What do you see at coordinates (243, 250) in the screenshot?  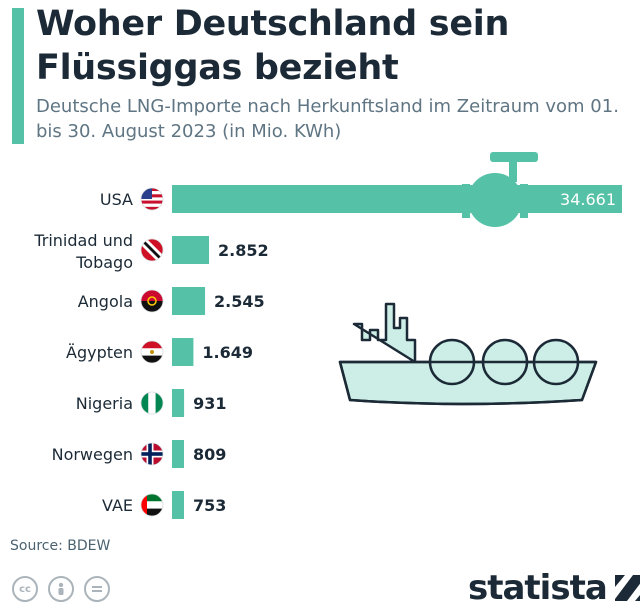 I see `value-label-1: 2.852` at bounding box center [243, 250].